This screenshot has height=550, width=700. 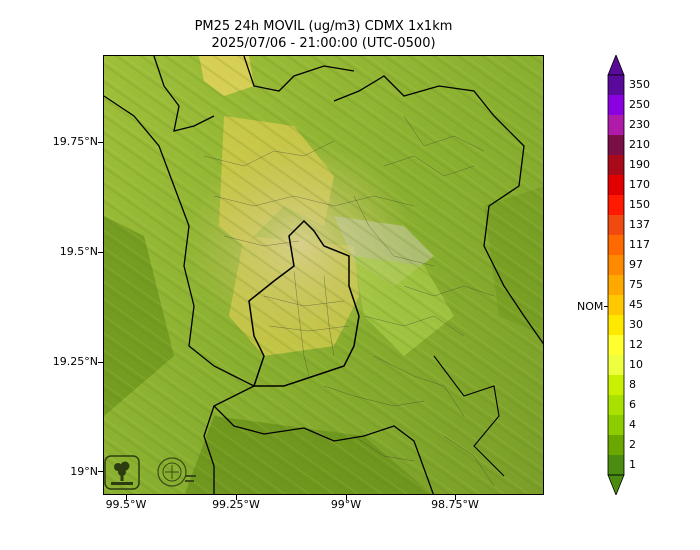 I want to click on y-label: 19.25°N, so click(x=75, y=361).